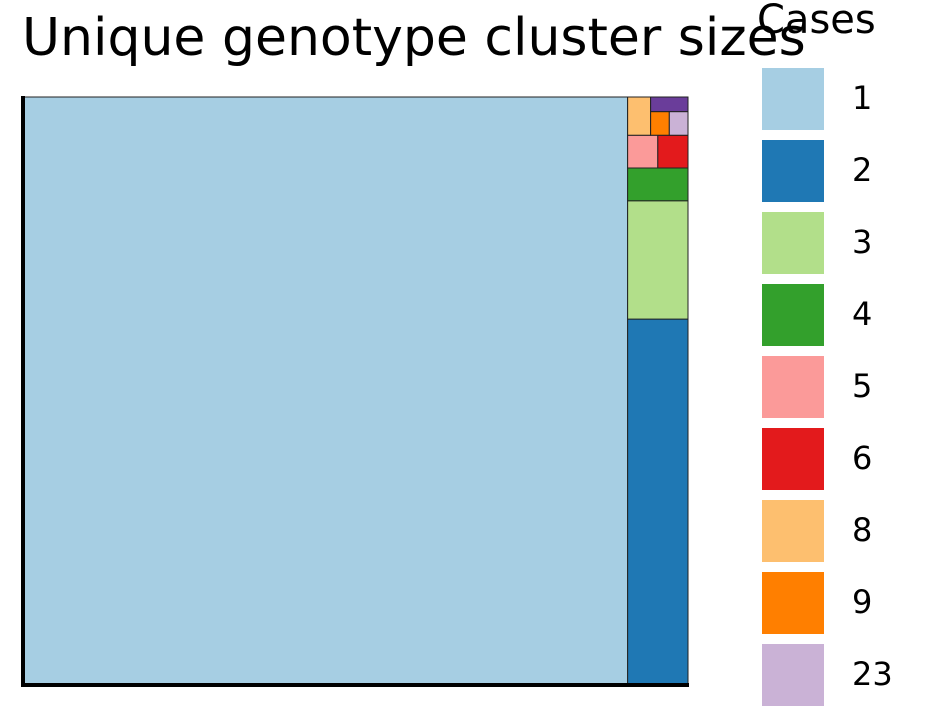 The height and width of the screenshot is (708, 944). I want to click on chart-title: Unique genotype cluster sizes, so click(414, 38).